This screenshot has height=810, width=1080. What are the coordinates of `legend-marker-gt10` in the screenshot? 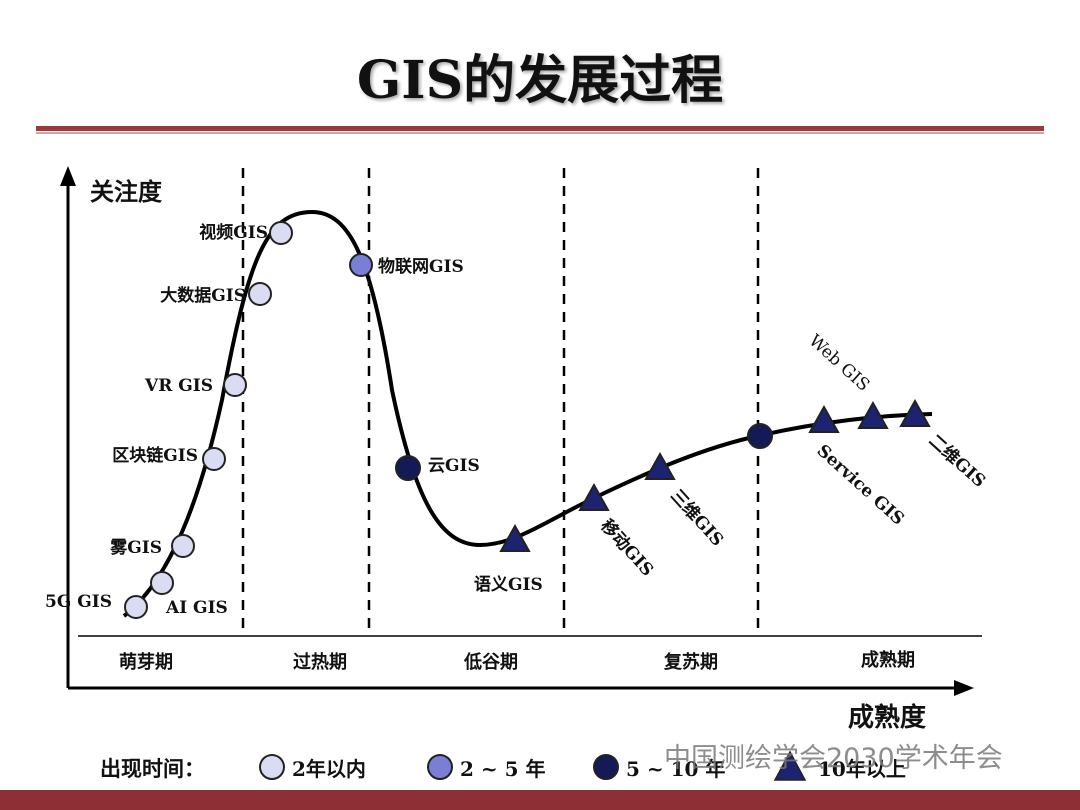 It's located at (790, 765).